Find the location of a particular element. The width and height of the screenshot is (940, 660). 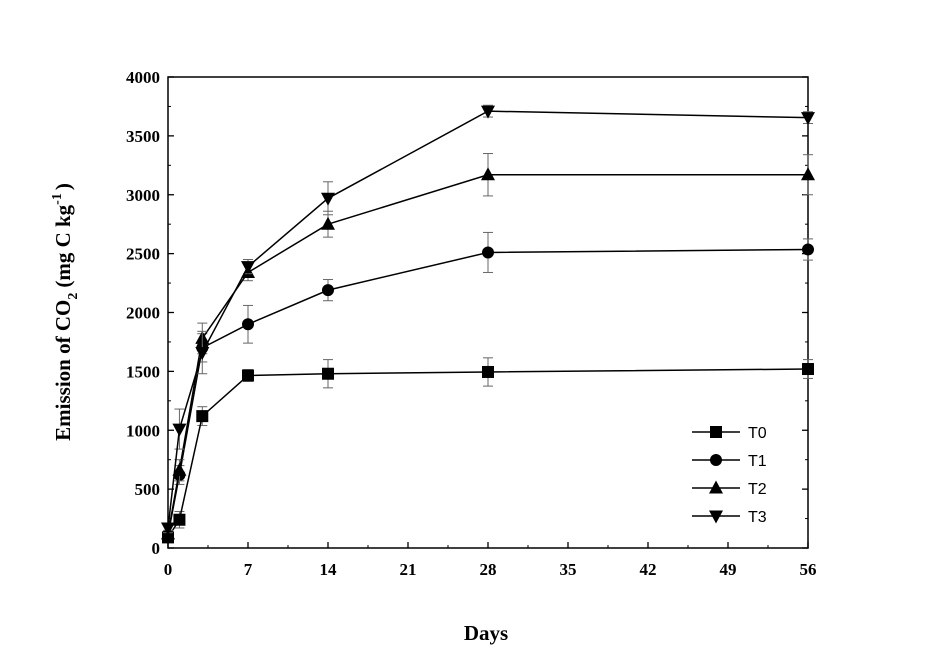

x-tick-label: 14 is located at coordinates (329, 569).